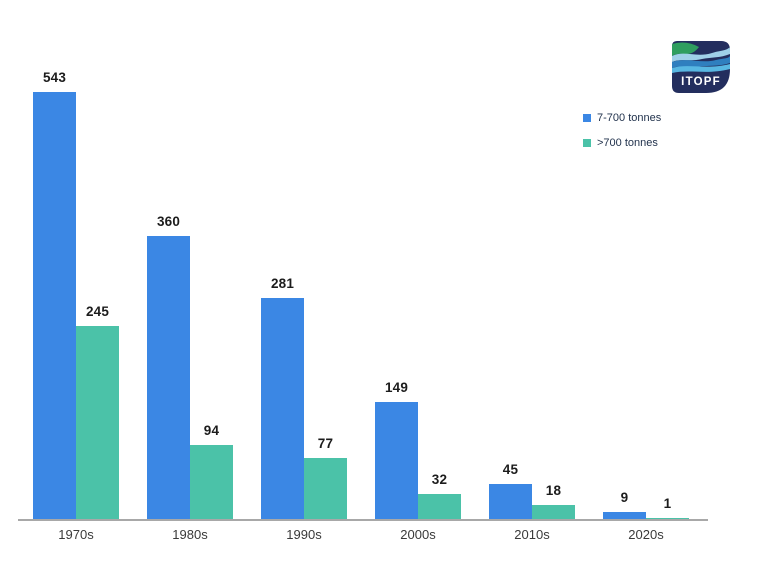 The image size is (762, 575). Describe the element at coordinates (667, 503) in the screenshot. I see `value-label-2020s-series2: 1` at that location.